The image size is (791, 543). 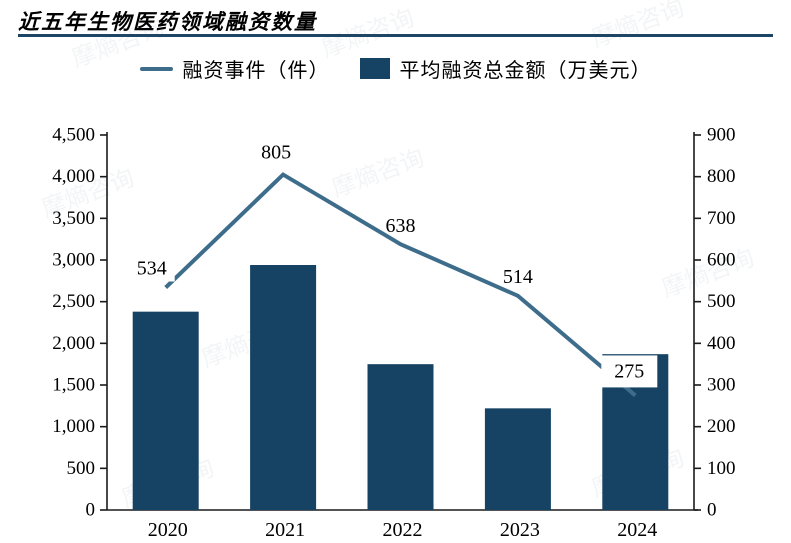 I want to click on bar-2021, so click(x=283, y=387).